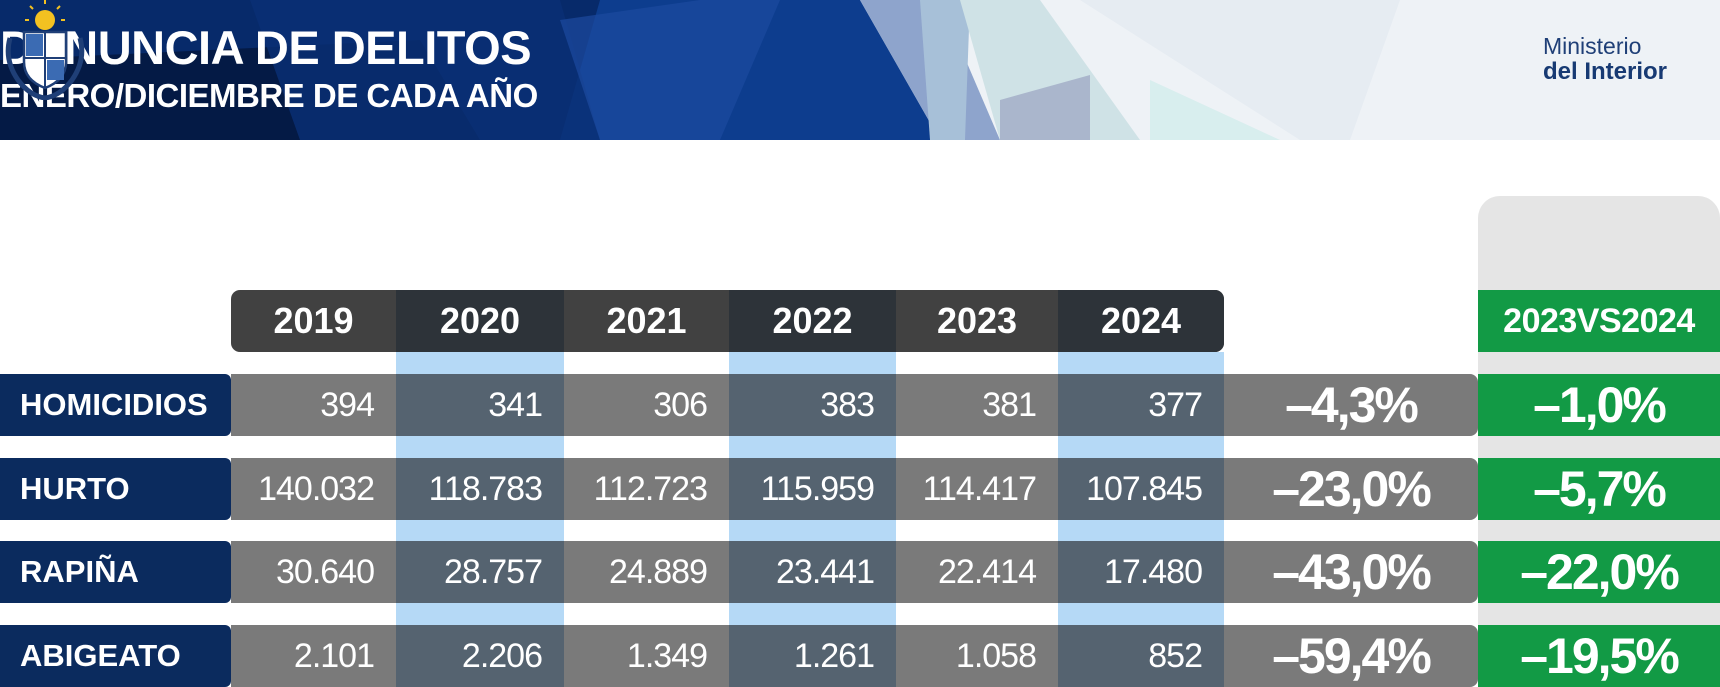 This screenshot has height=687, width=1720. I want to click on column-header-2024: 2024, so click(1141, 320).